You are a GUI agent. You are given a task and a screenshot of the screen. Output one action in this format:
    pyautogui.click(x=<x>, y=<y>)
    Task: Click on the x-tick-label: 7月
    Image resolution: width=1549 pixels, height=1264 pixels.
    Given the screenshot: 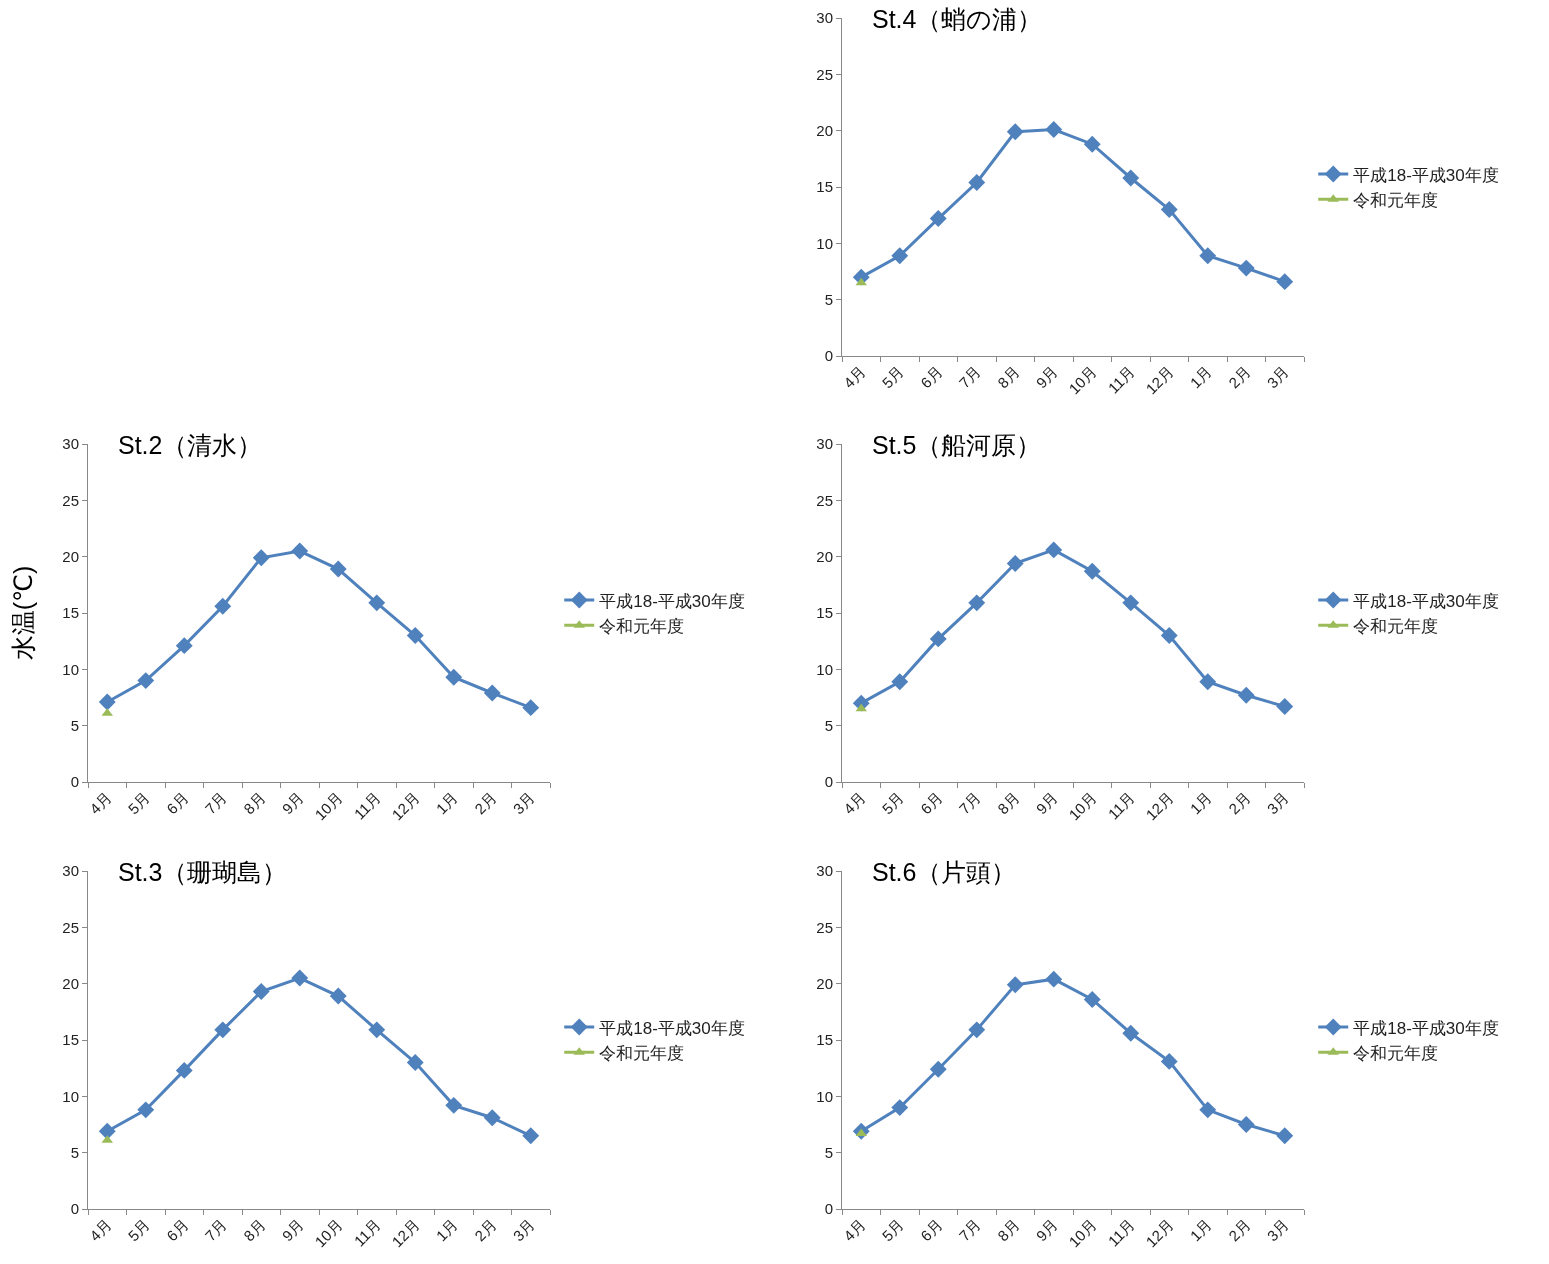 What is the action you would take?
    pyautogui.click(x=970, y=1230)
    